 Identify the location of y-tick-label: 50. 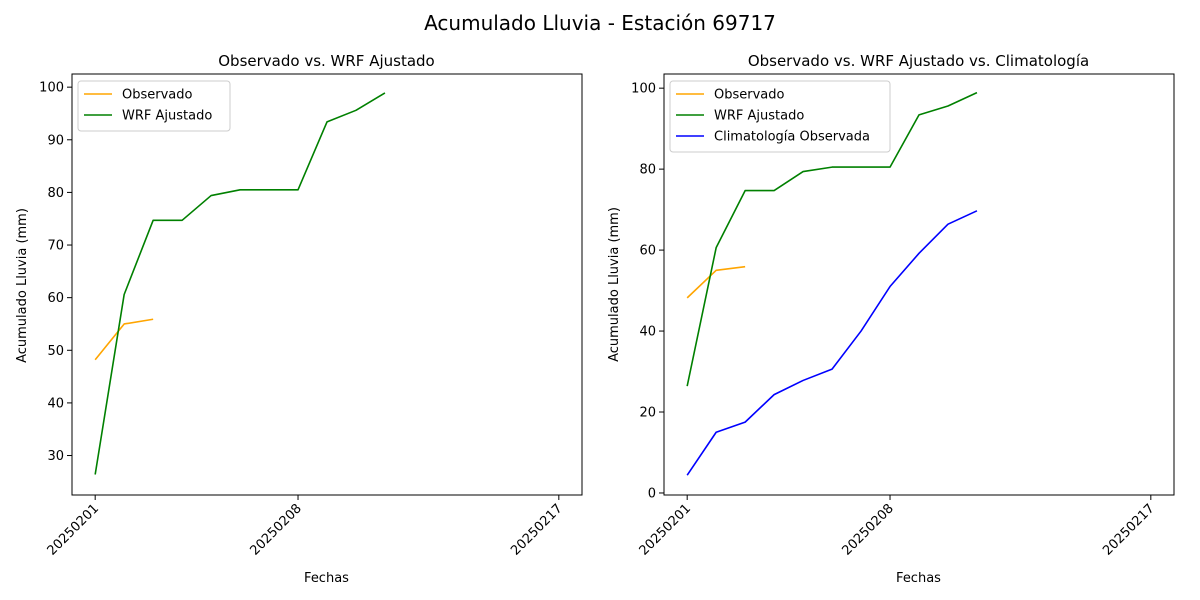
(55, 351).